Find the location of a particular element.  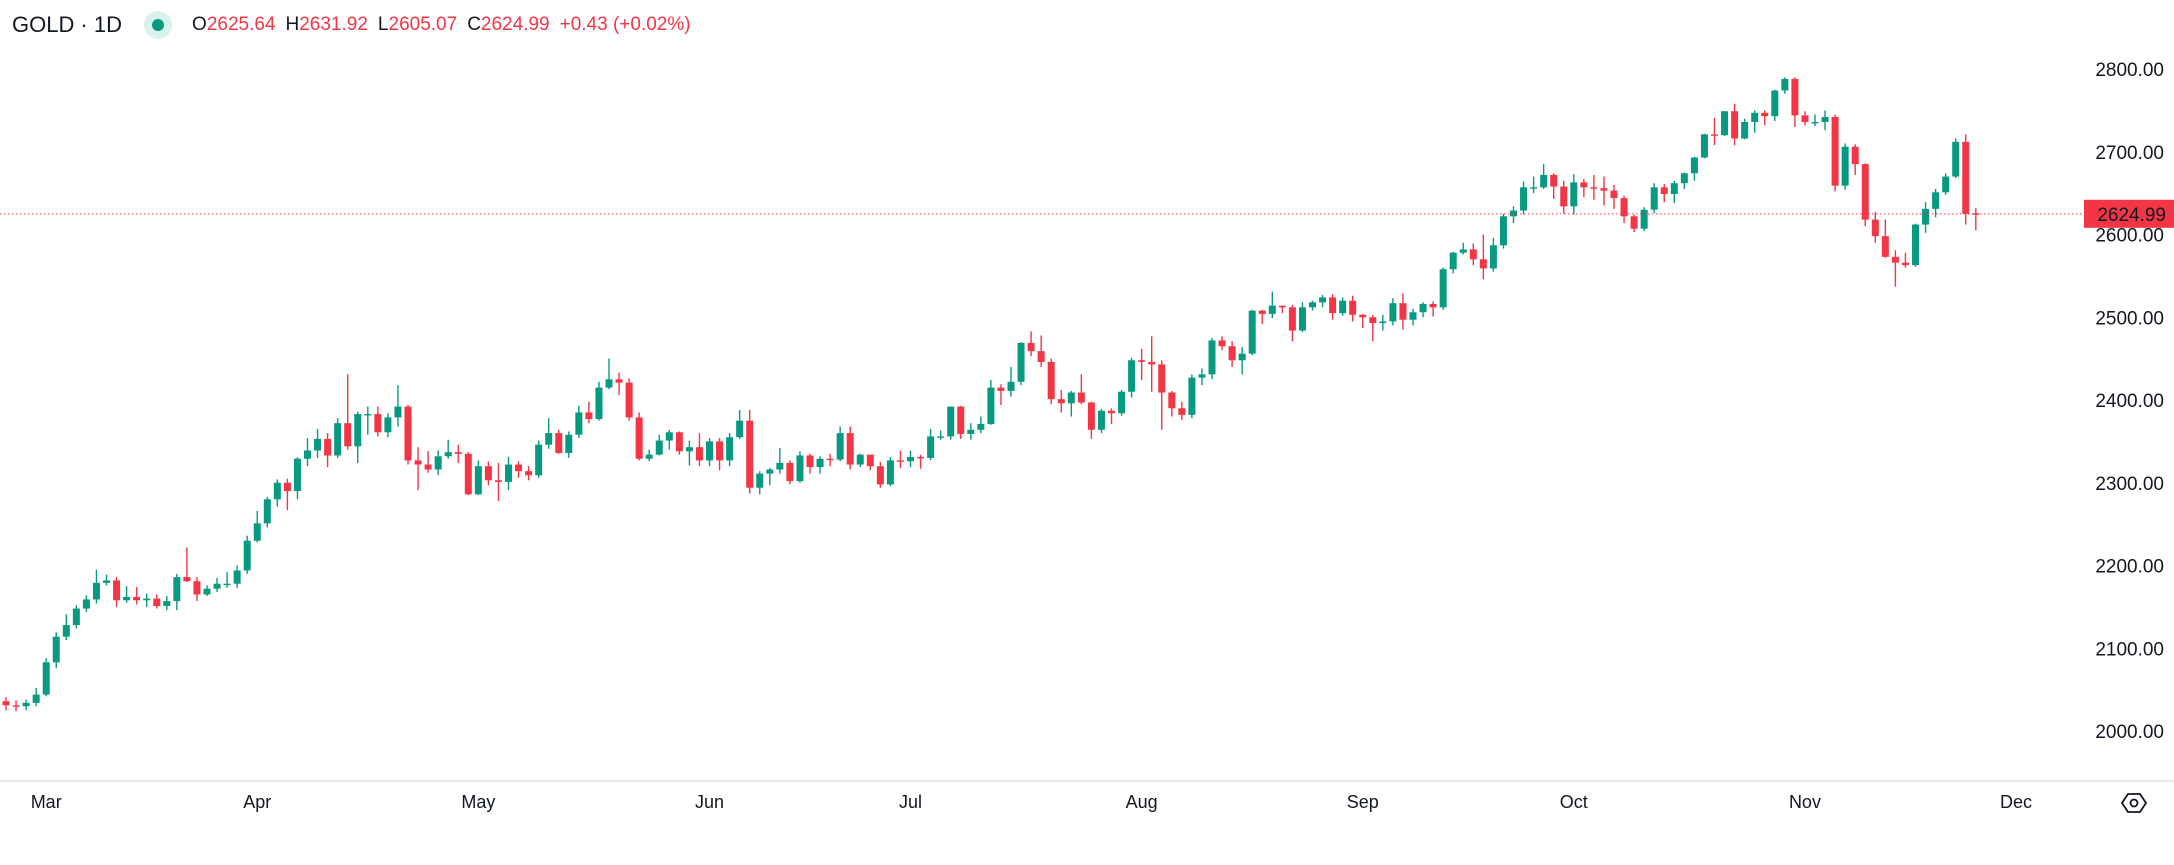

time-tick-label: Mar is located at coordinates (46, 802).